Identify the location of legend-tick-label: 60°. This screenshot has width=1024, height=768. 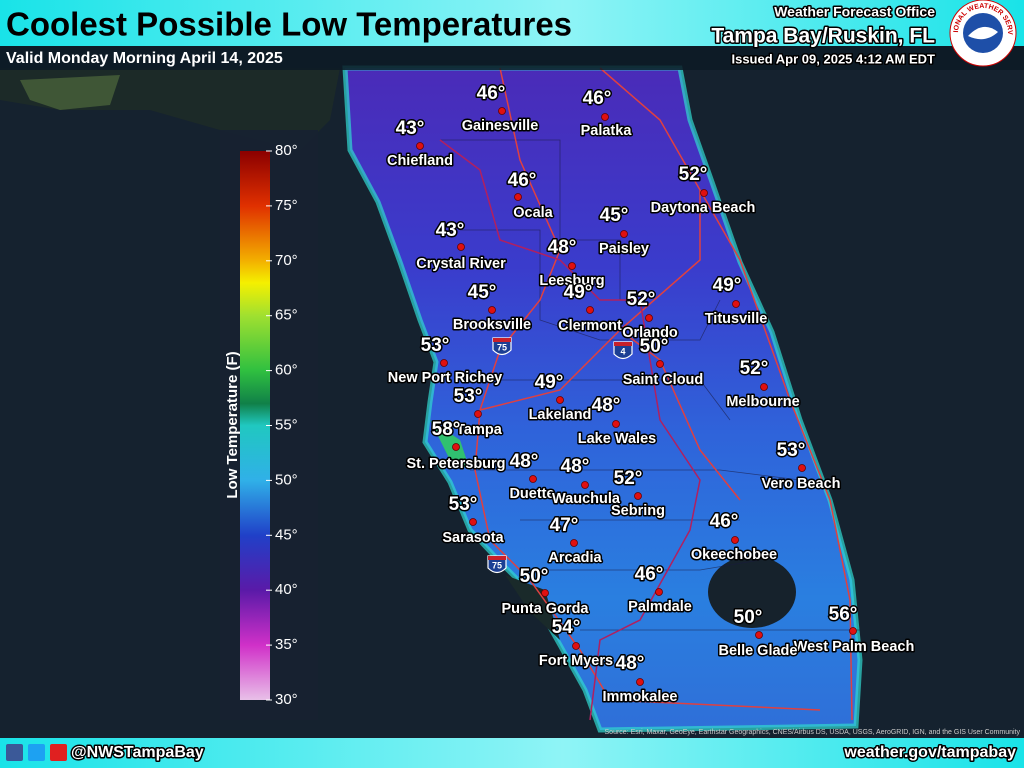
(286, 370).